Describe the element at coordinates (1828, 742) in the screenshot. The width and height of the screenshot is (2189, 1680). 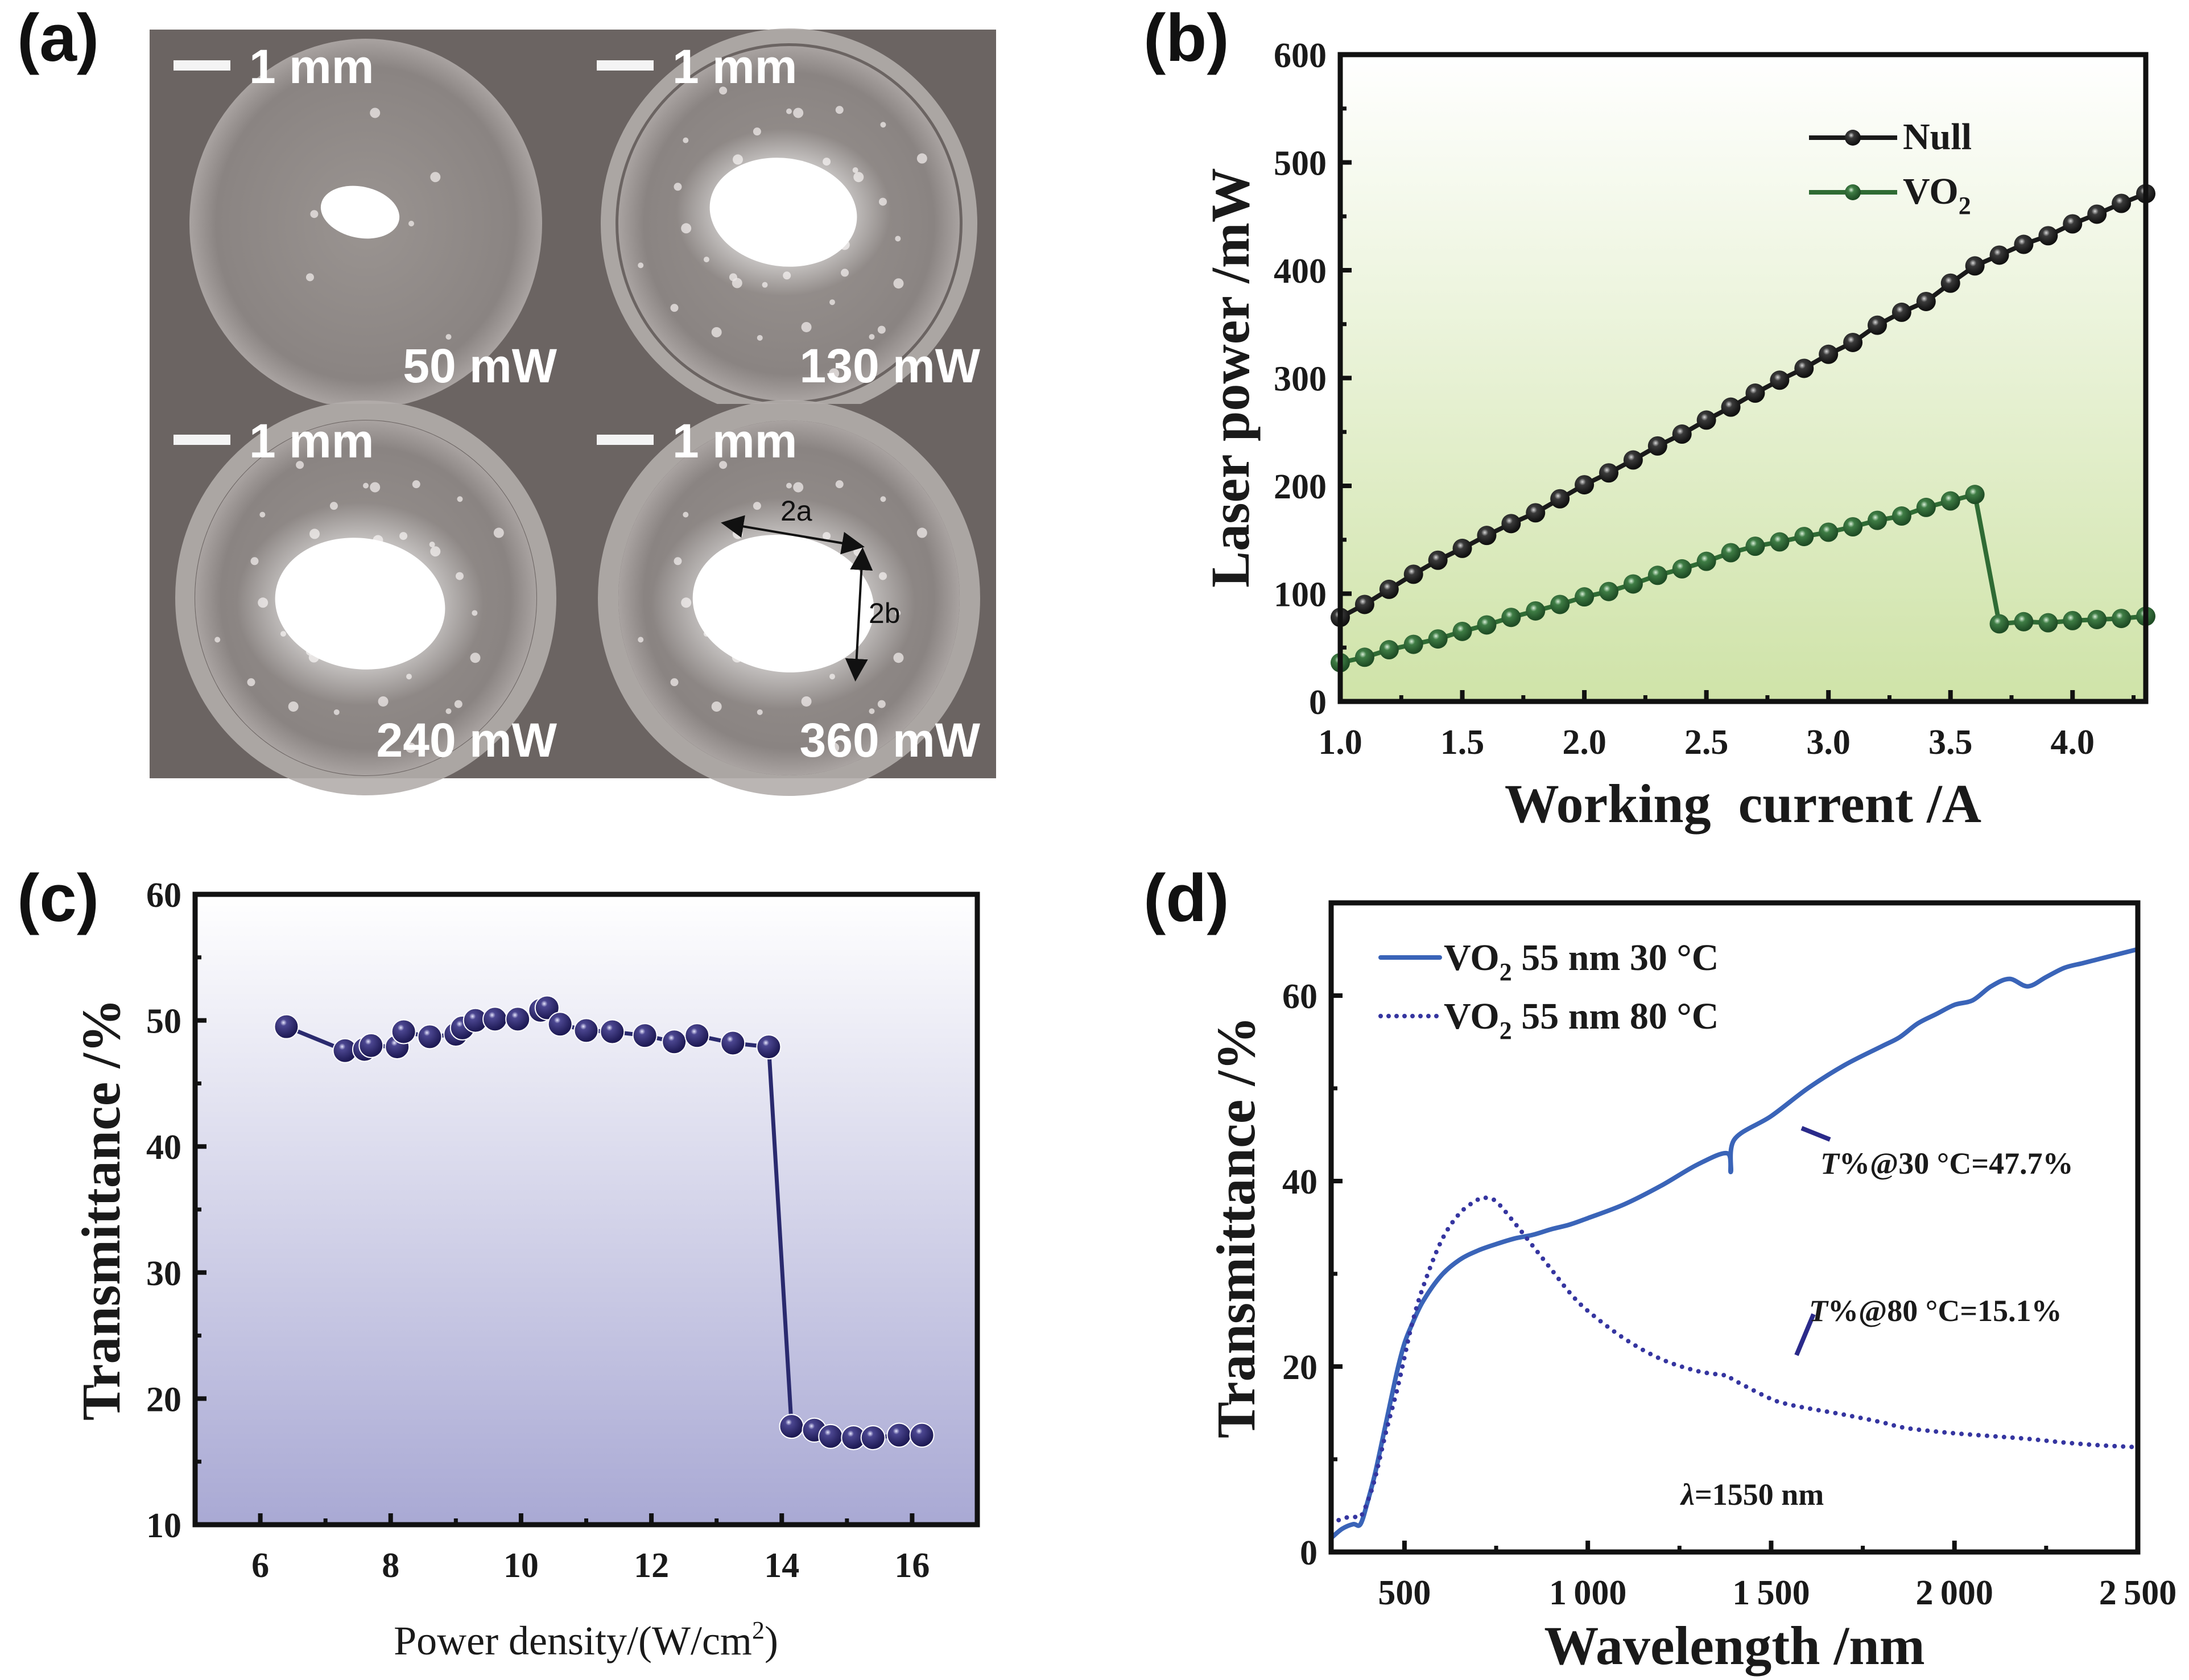
I see `chart-b-xtick-label: 3.0` at that location.